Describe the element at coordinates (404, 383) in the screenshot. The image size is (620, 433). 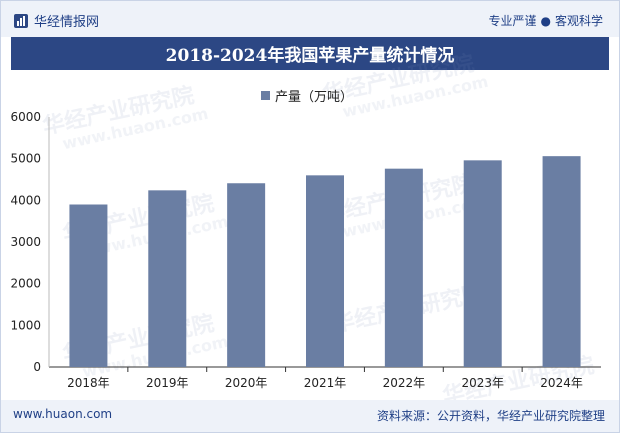
I see `x-tick-label: 2022年` at that location.